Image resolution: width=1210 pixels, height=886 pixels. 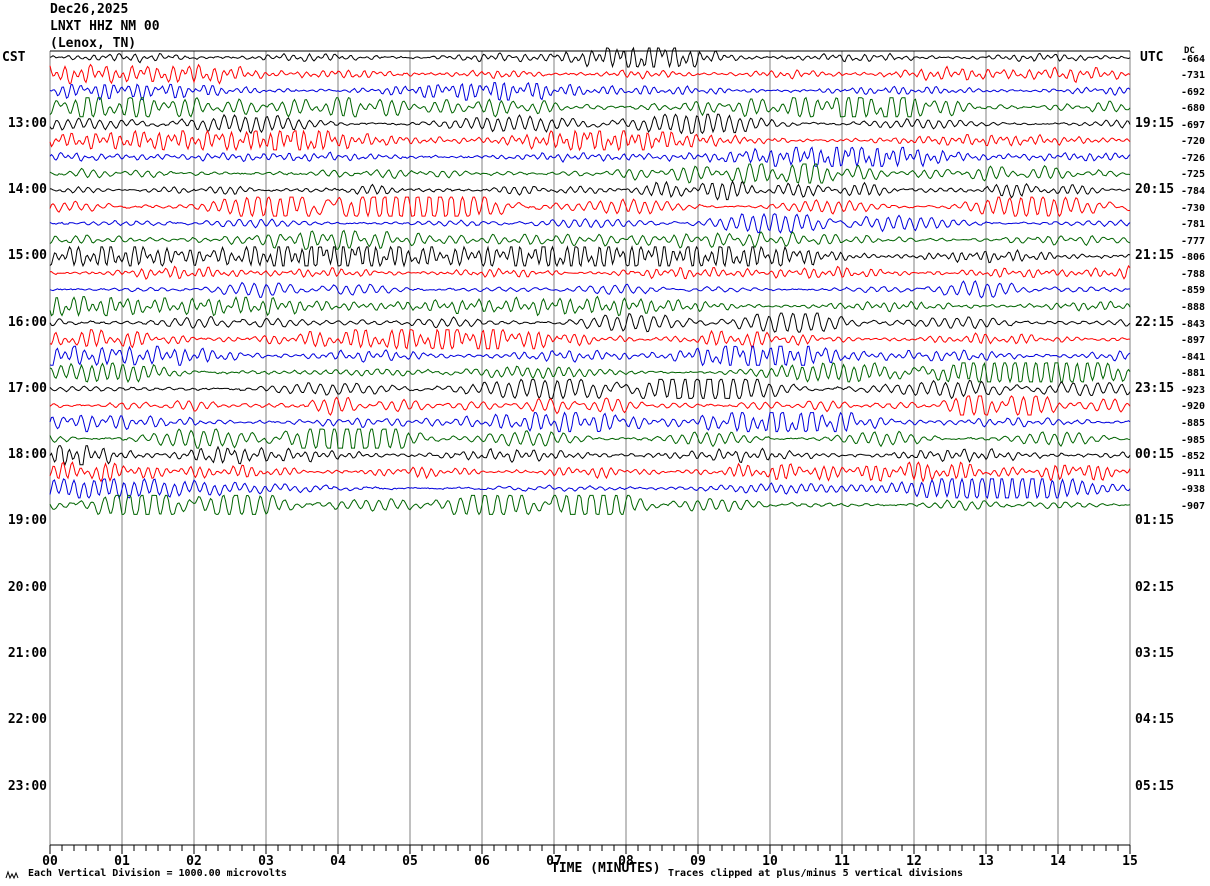 I want to click on dc-value-label: -731, so click(x=1193, y=76).